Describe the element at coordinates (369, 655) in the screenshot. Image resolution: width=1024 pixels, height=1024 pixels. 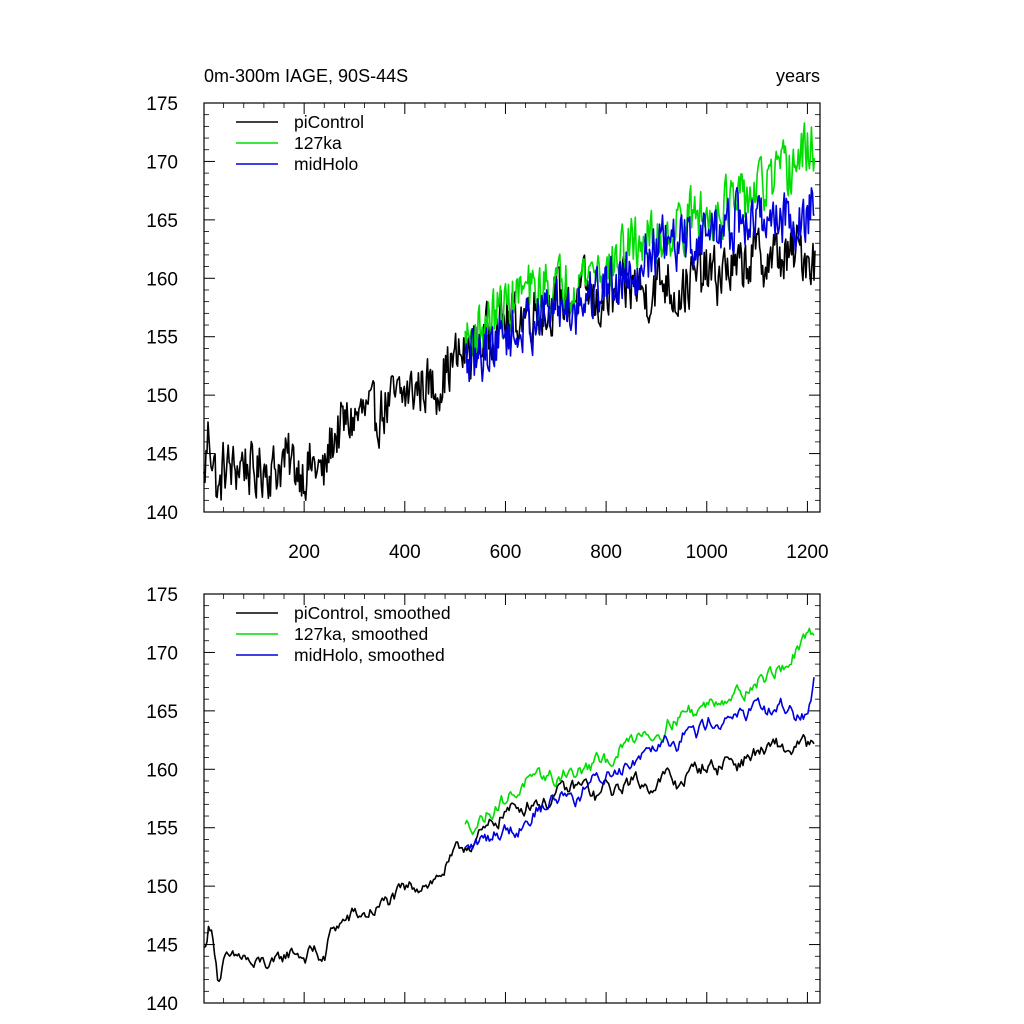
I see `legend-label: midHolo, smoothed` at that location.